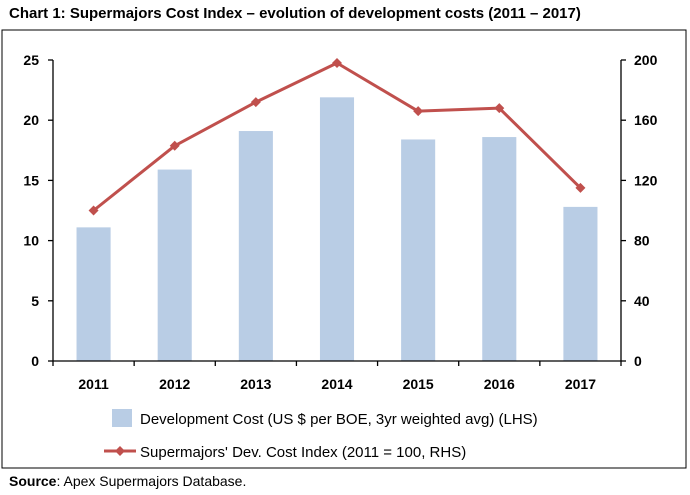  I want to click on bar-2015, so click(418, 250).